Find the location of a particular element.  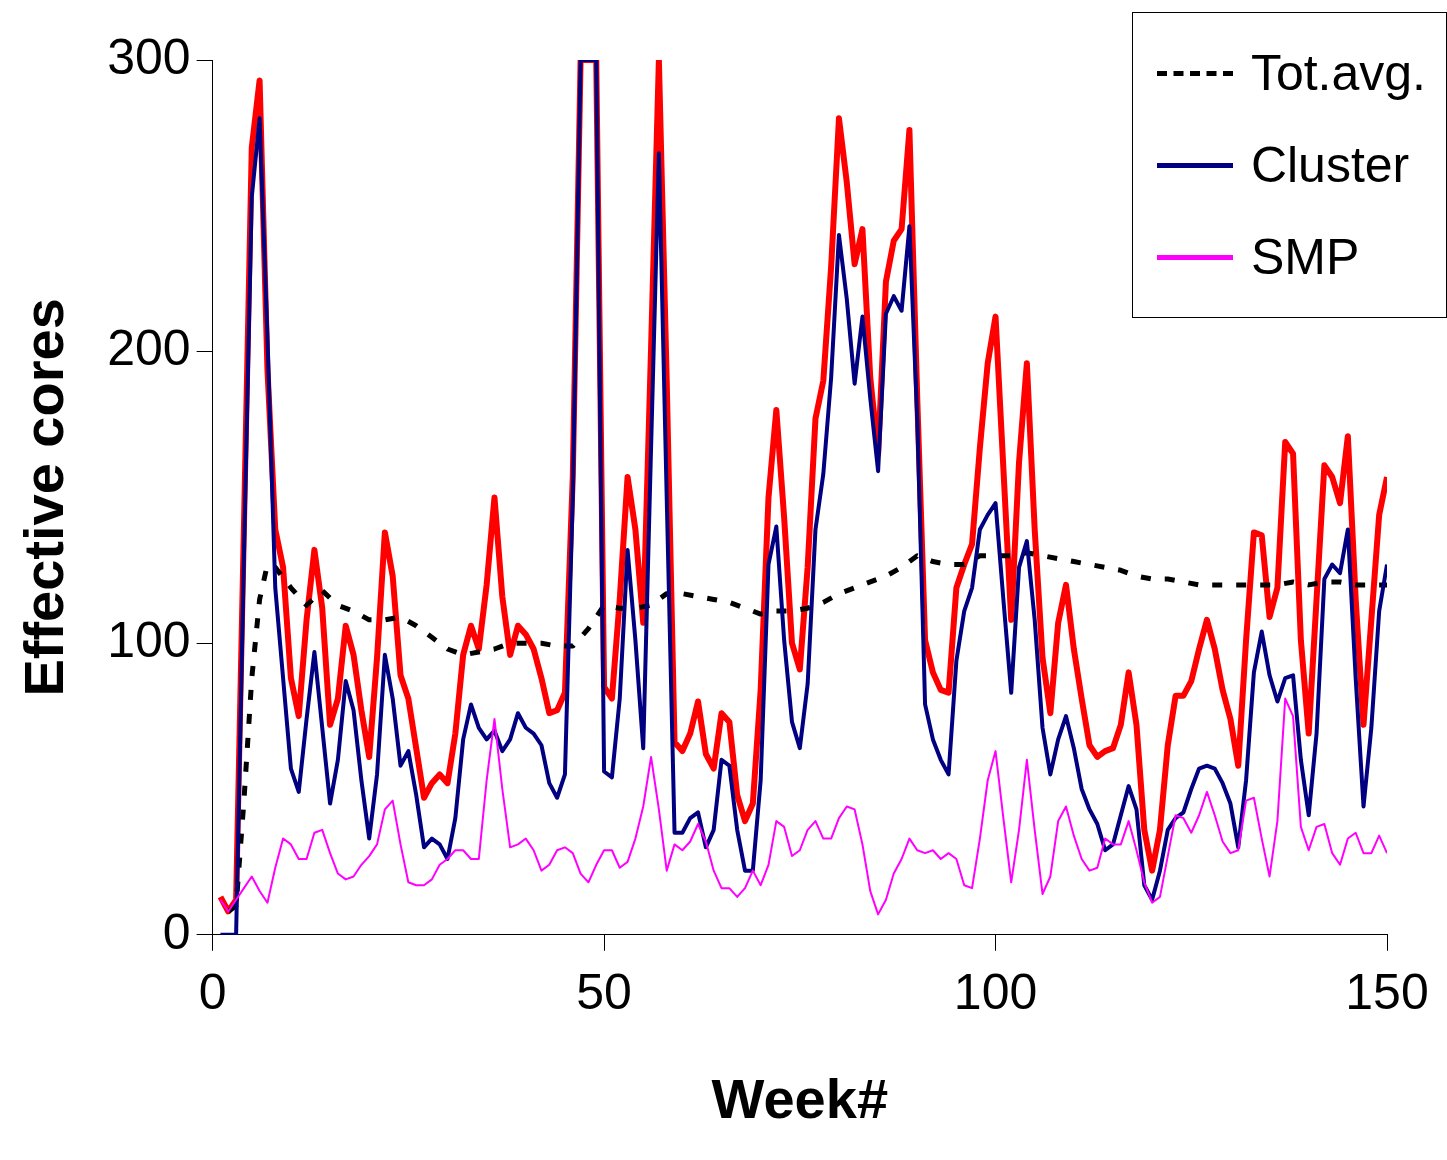

legend-label: SMP is located at coordinates (1305, 257).